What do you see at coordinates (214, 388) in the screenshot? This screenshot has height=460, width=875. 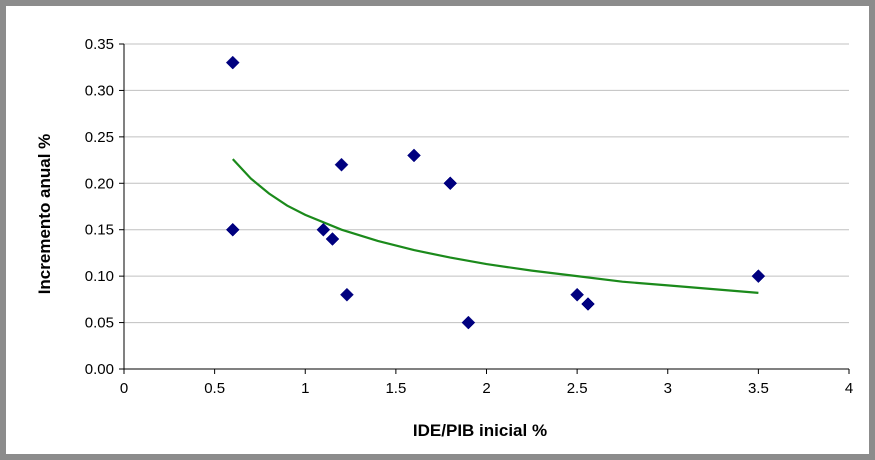 I see `x-tick-label: 0.5` at bounding box center [214, 388].